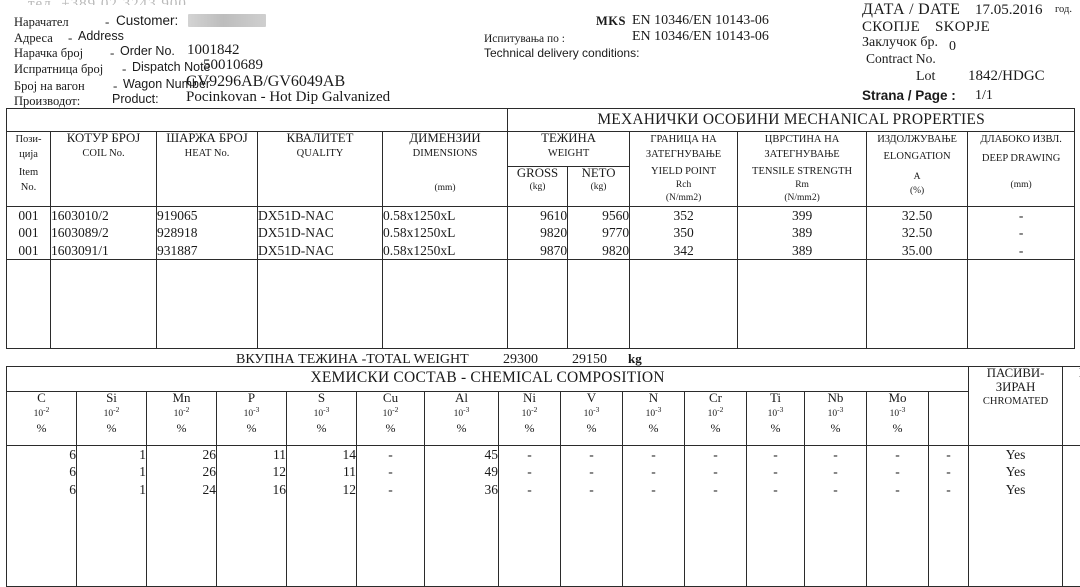 The width and height of the screenshot is (1080, 587). What do you see at coordinates (29, 233) in the screenshot?
I see `mech-cell-item: 001` at bounding box center [29, 233].